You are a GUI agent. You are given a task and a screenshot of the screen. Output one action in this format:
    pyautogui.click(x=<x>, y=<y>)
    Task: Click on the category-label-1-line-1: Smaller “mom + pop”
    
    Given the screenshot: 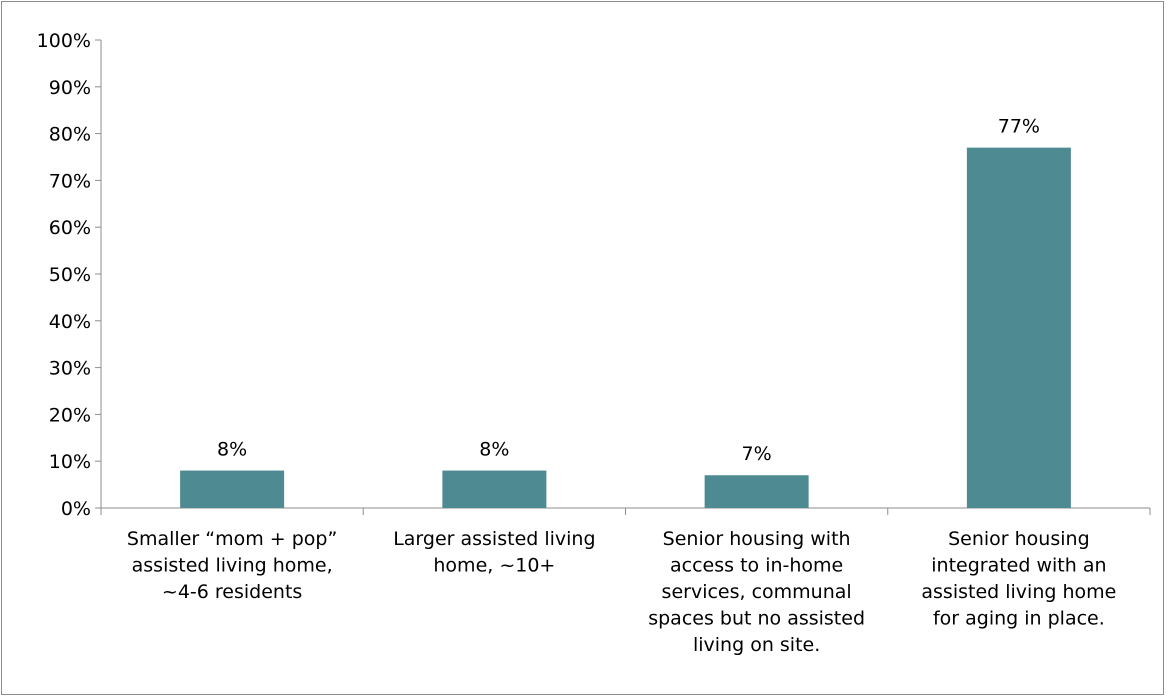 What is the action you would take?
    pyautogui.click(x=232, y=539)
    